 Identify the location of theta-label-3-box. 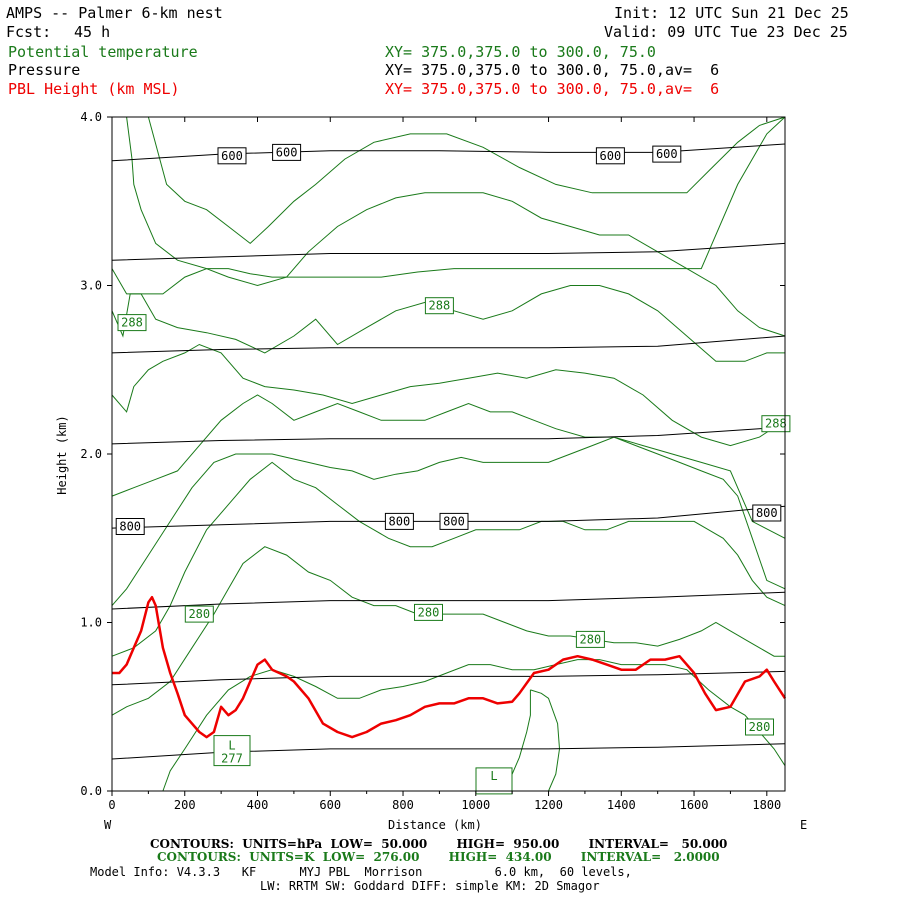
(199, 614).